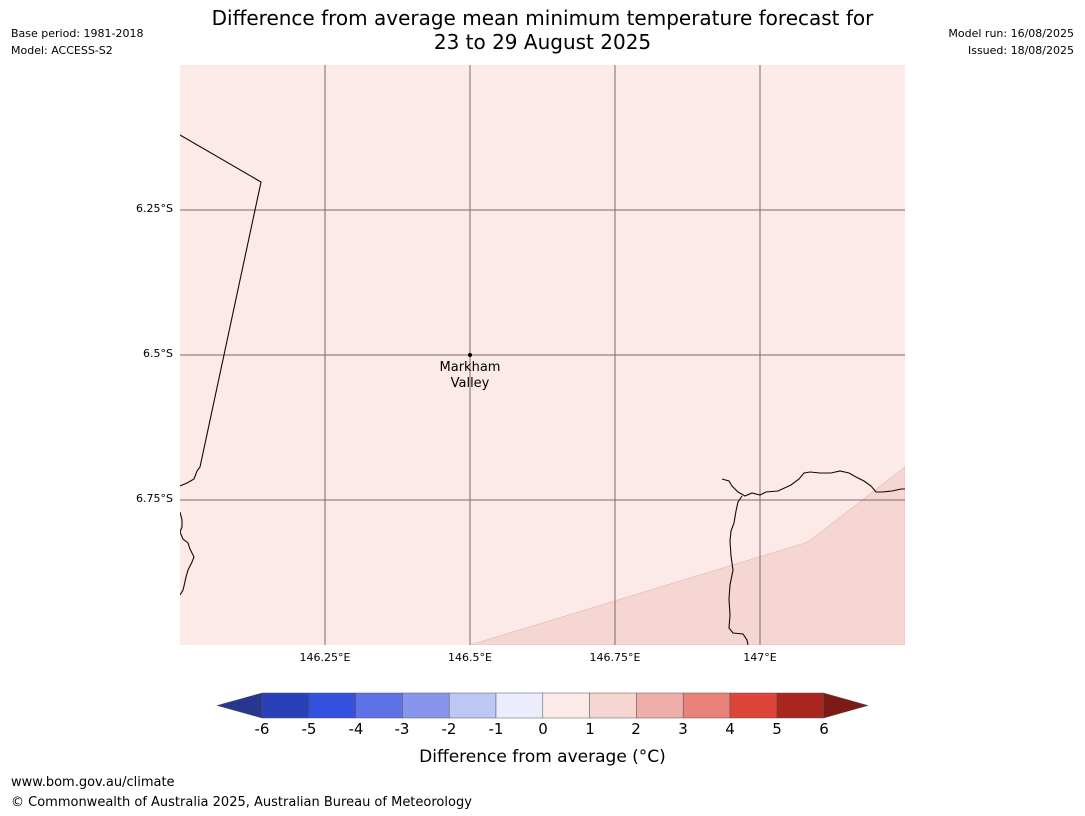  I want to click on place-name-line-1: Markham, so click(470, 367).